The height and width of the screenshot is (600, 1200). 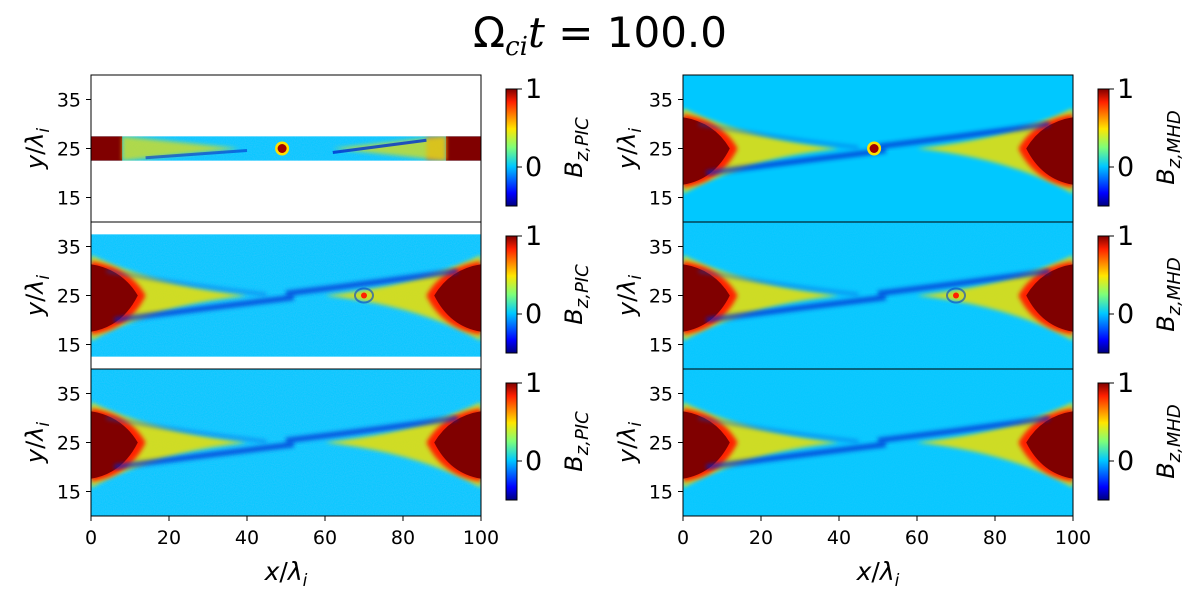 What do you see at coordinates (196, 154) in the screenshot?
I see `dip-left` at bounding box center [196, 154].